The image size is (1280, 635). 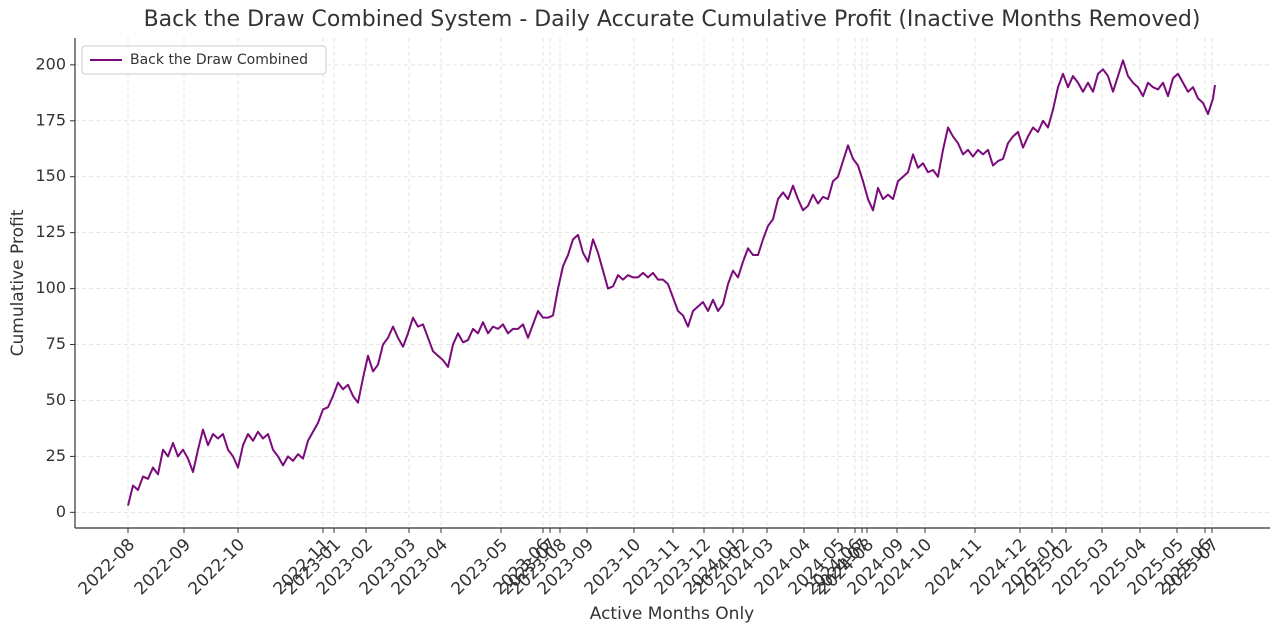 I want to click on x-axis-label: Active Months Only, so click(x=672, y=614).